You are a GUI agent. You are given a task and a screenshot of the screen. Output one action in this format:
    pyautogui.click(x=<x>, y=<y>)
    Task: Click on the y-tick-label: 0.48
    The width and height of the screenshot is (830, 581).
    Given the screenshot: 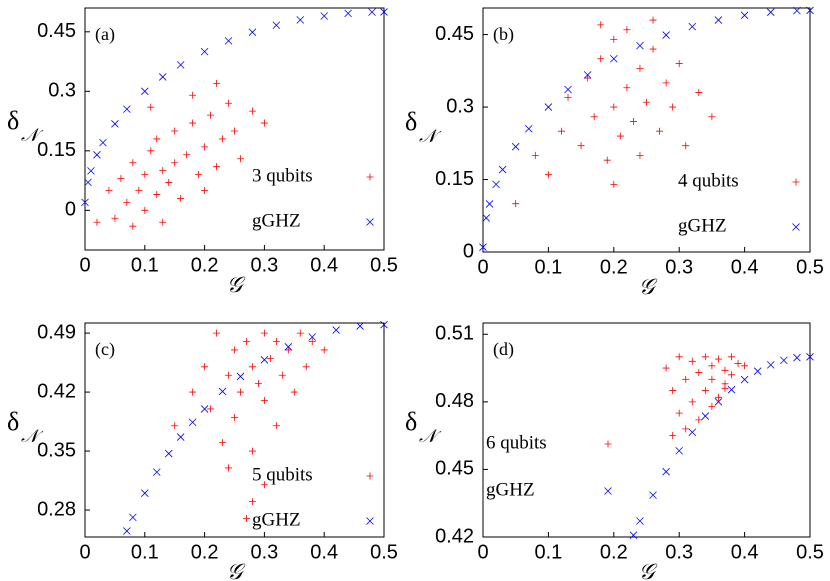 What is the action you would take?
    pyautogui.click(x=454, y=401)
    